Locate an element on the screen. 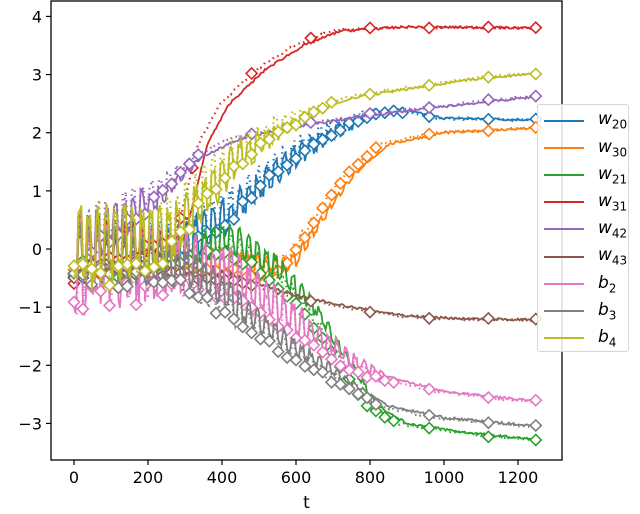  legend-label: w20 is located at coordinates (613, 120).